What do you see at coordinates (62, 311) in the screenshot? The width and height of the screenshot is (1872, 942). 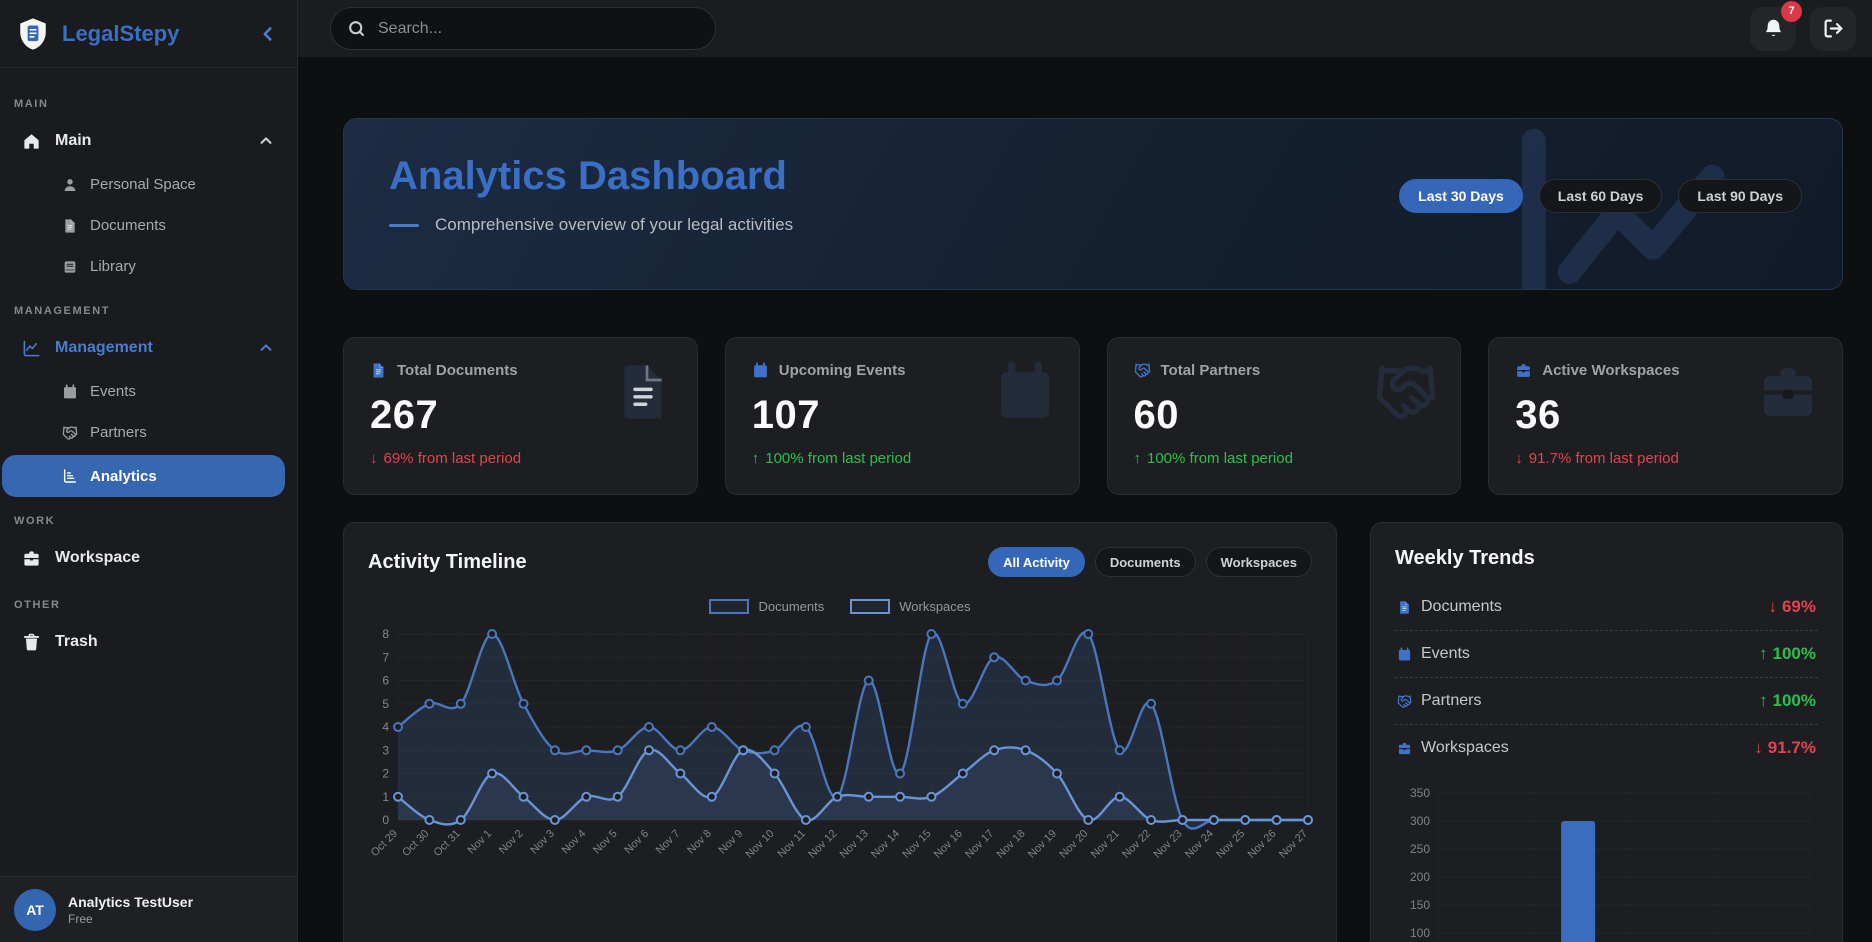 I see `section-label-management: MANAGEMENT` at bounding box center [62, 311].